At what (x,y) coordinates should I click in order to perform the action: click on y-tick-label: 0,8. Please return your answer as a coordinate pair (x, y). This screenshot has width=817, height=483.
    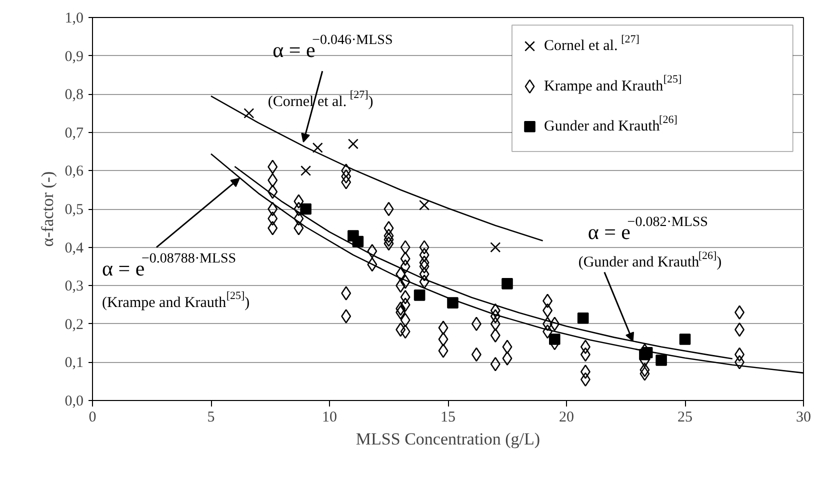
    Looking at the image, I should click on (74, 95).